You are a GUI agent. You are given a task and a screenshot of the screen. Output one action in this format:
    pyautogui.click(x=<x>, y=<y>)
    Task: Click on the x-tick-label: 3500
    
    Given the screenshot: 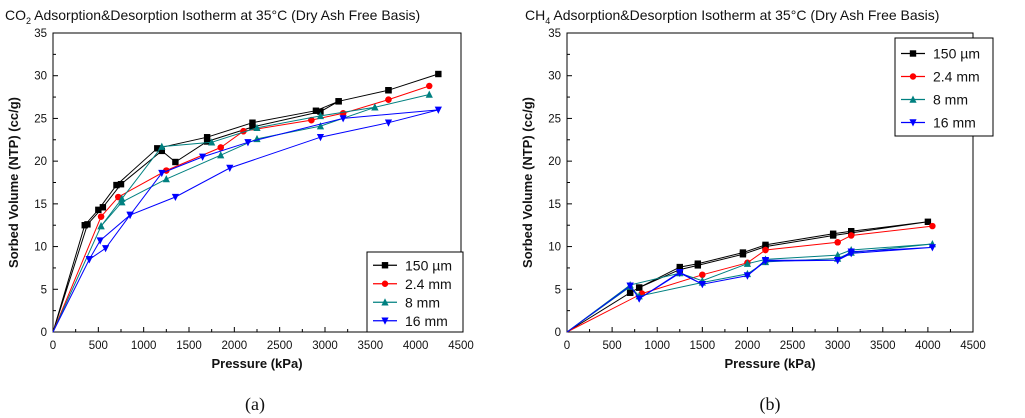 What is the action you would take?
    pyautogui.click(x=883, y=346)
    